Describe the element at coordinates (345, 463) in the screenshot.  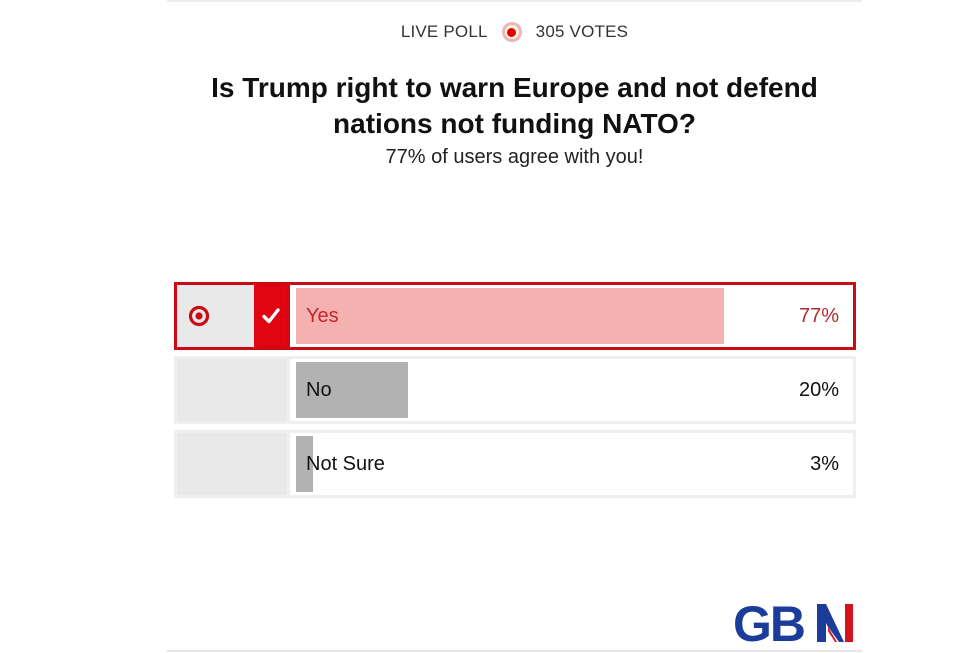
I see `option-label: Not Sure` at that location.